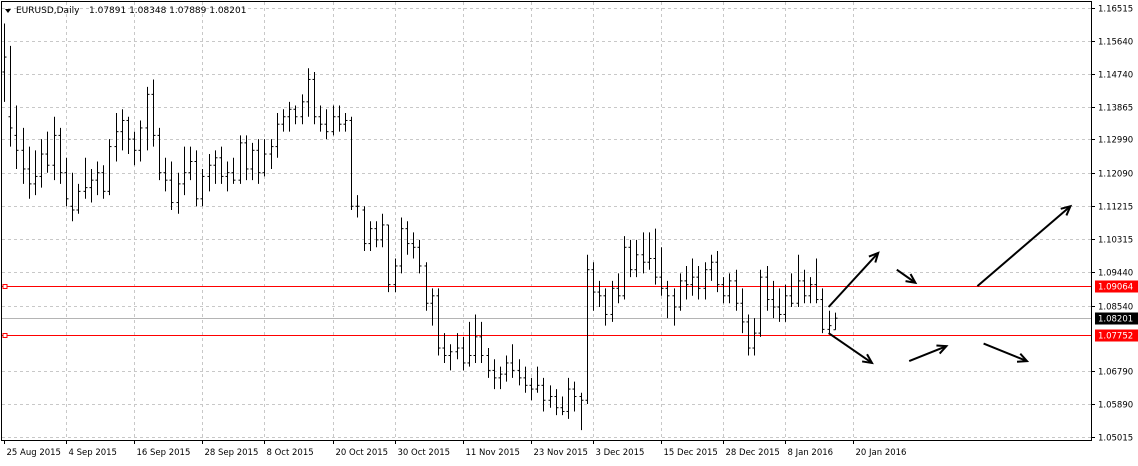 The height and width of the screenshot is (466, 1138). Describe the element at coordinates (620, 453) in the screenshot. I see `x-tick-label: 3 Dec 2015` at that location.